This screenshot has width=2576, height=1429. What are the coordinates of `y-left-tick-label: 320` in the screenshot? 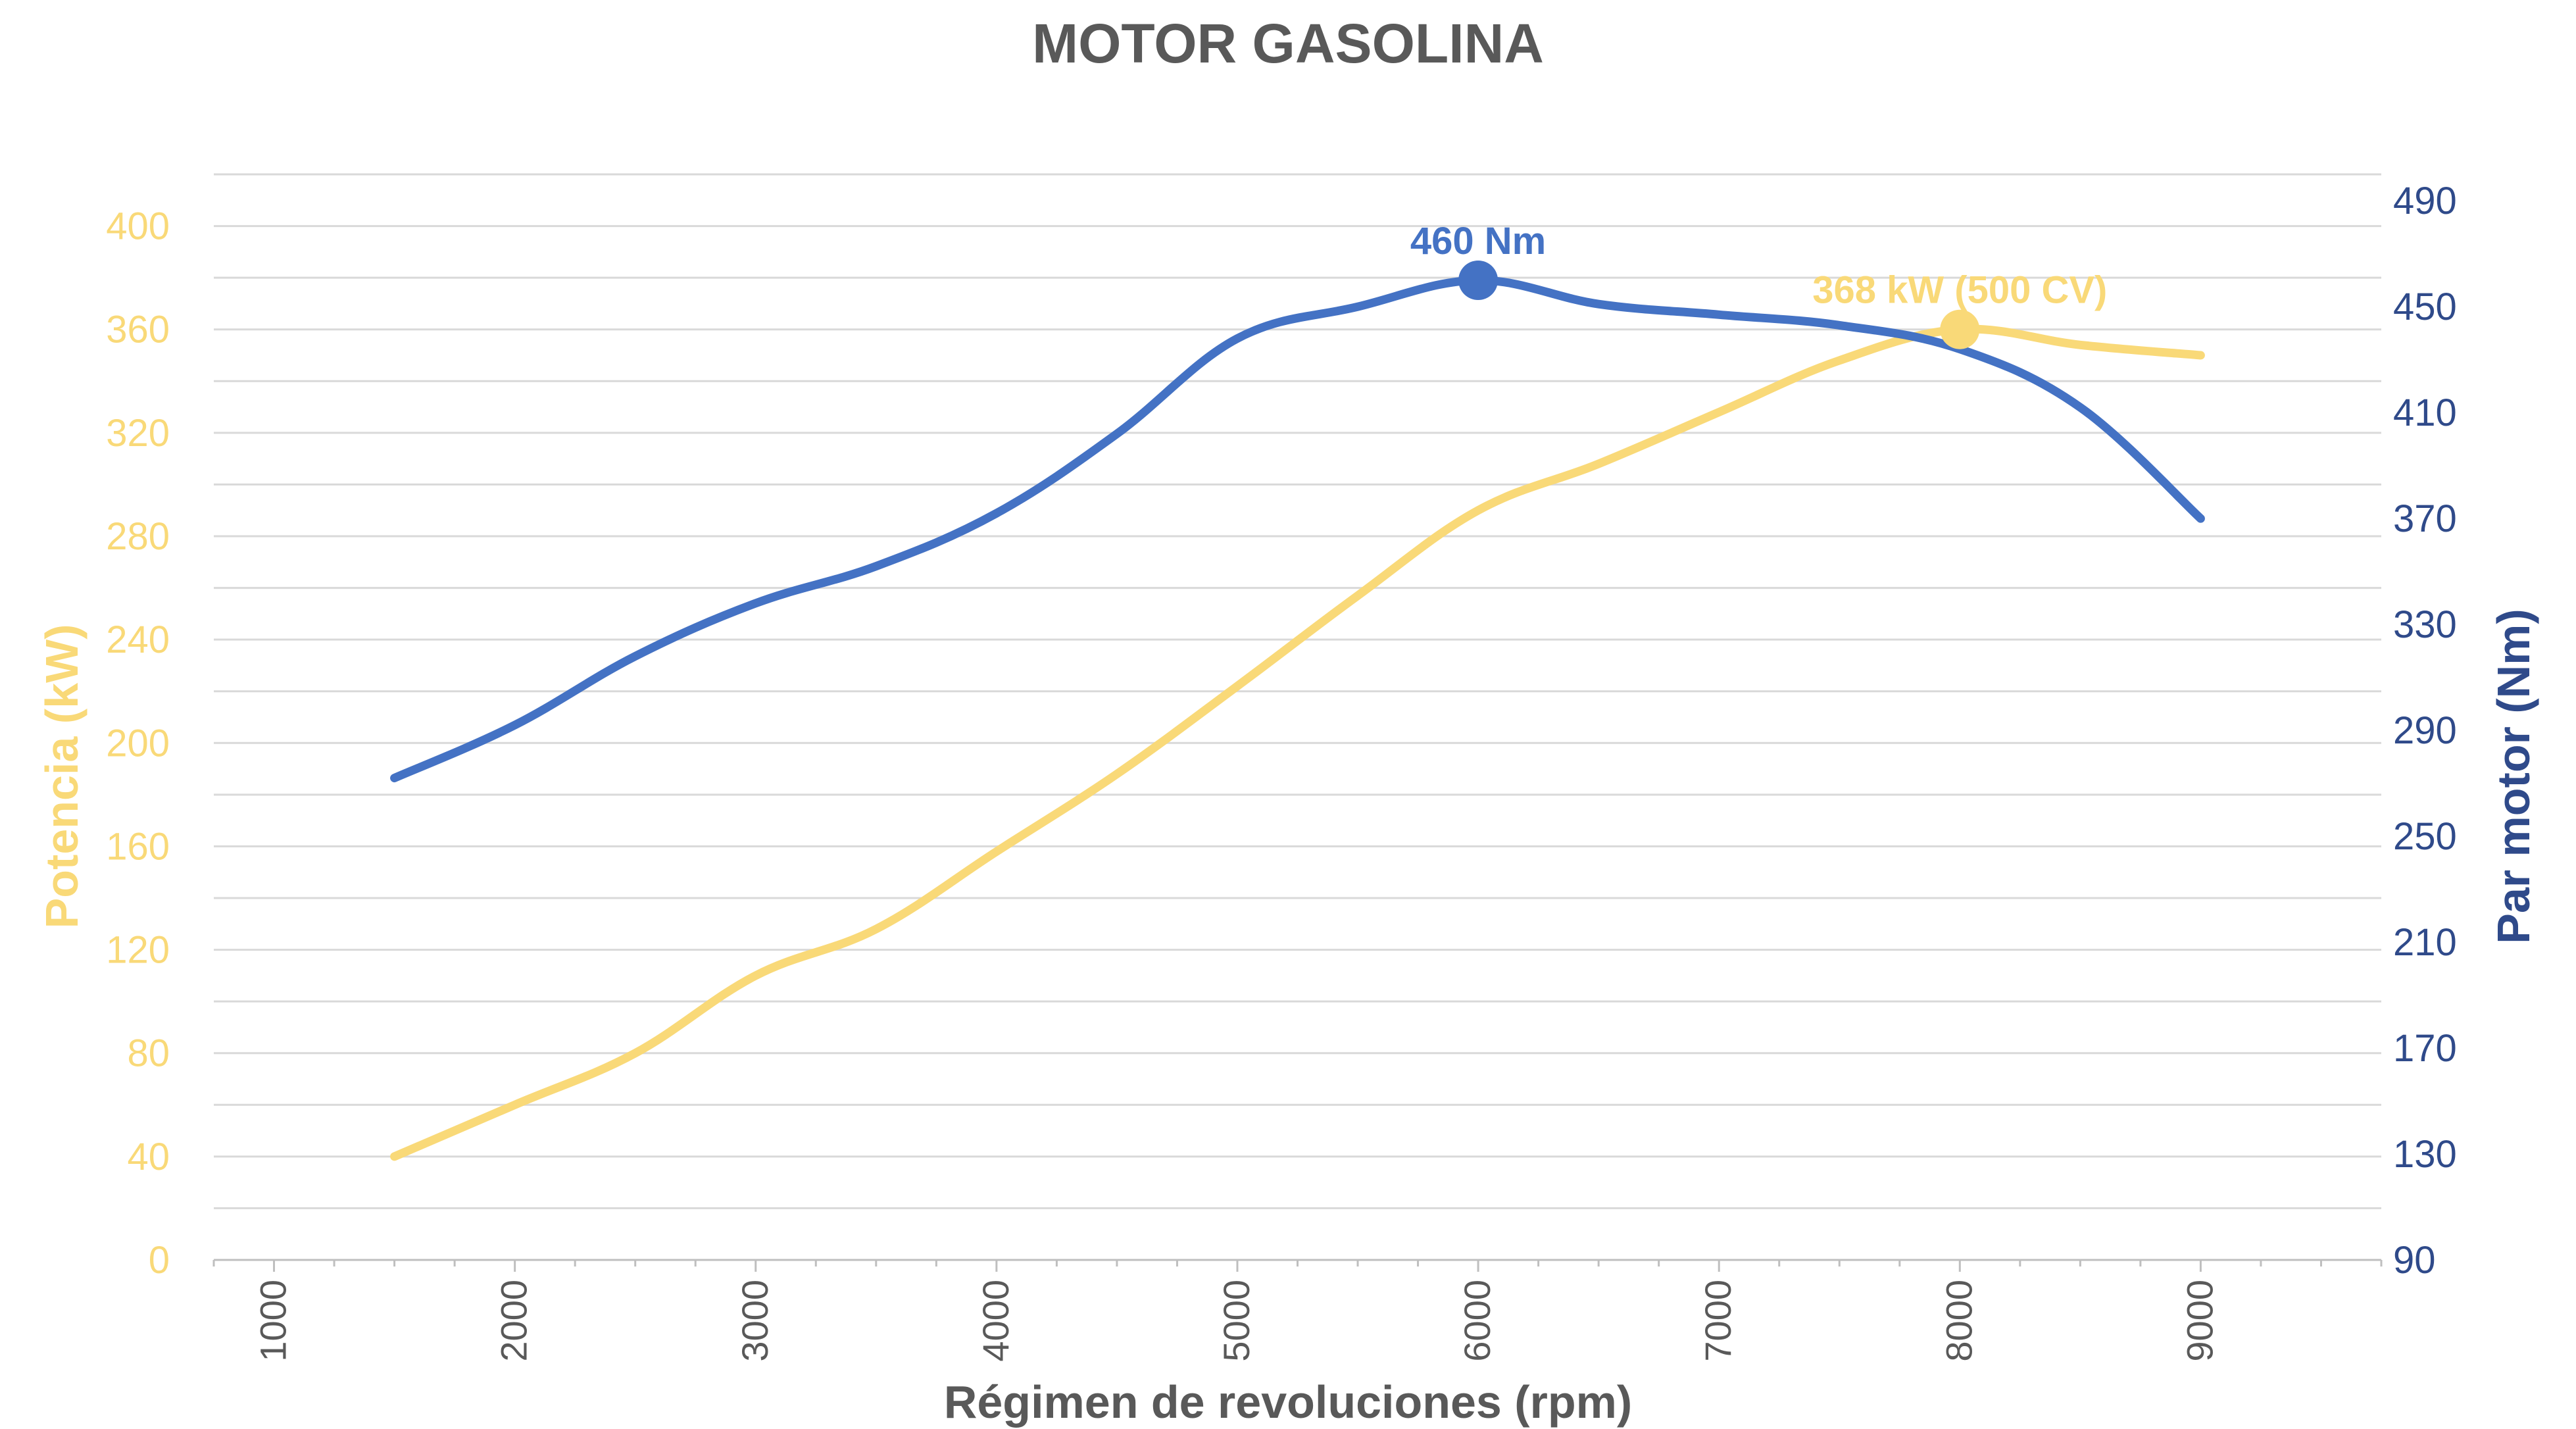 It's located at (138, 434).